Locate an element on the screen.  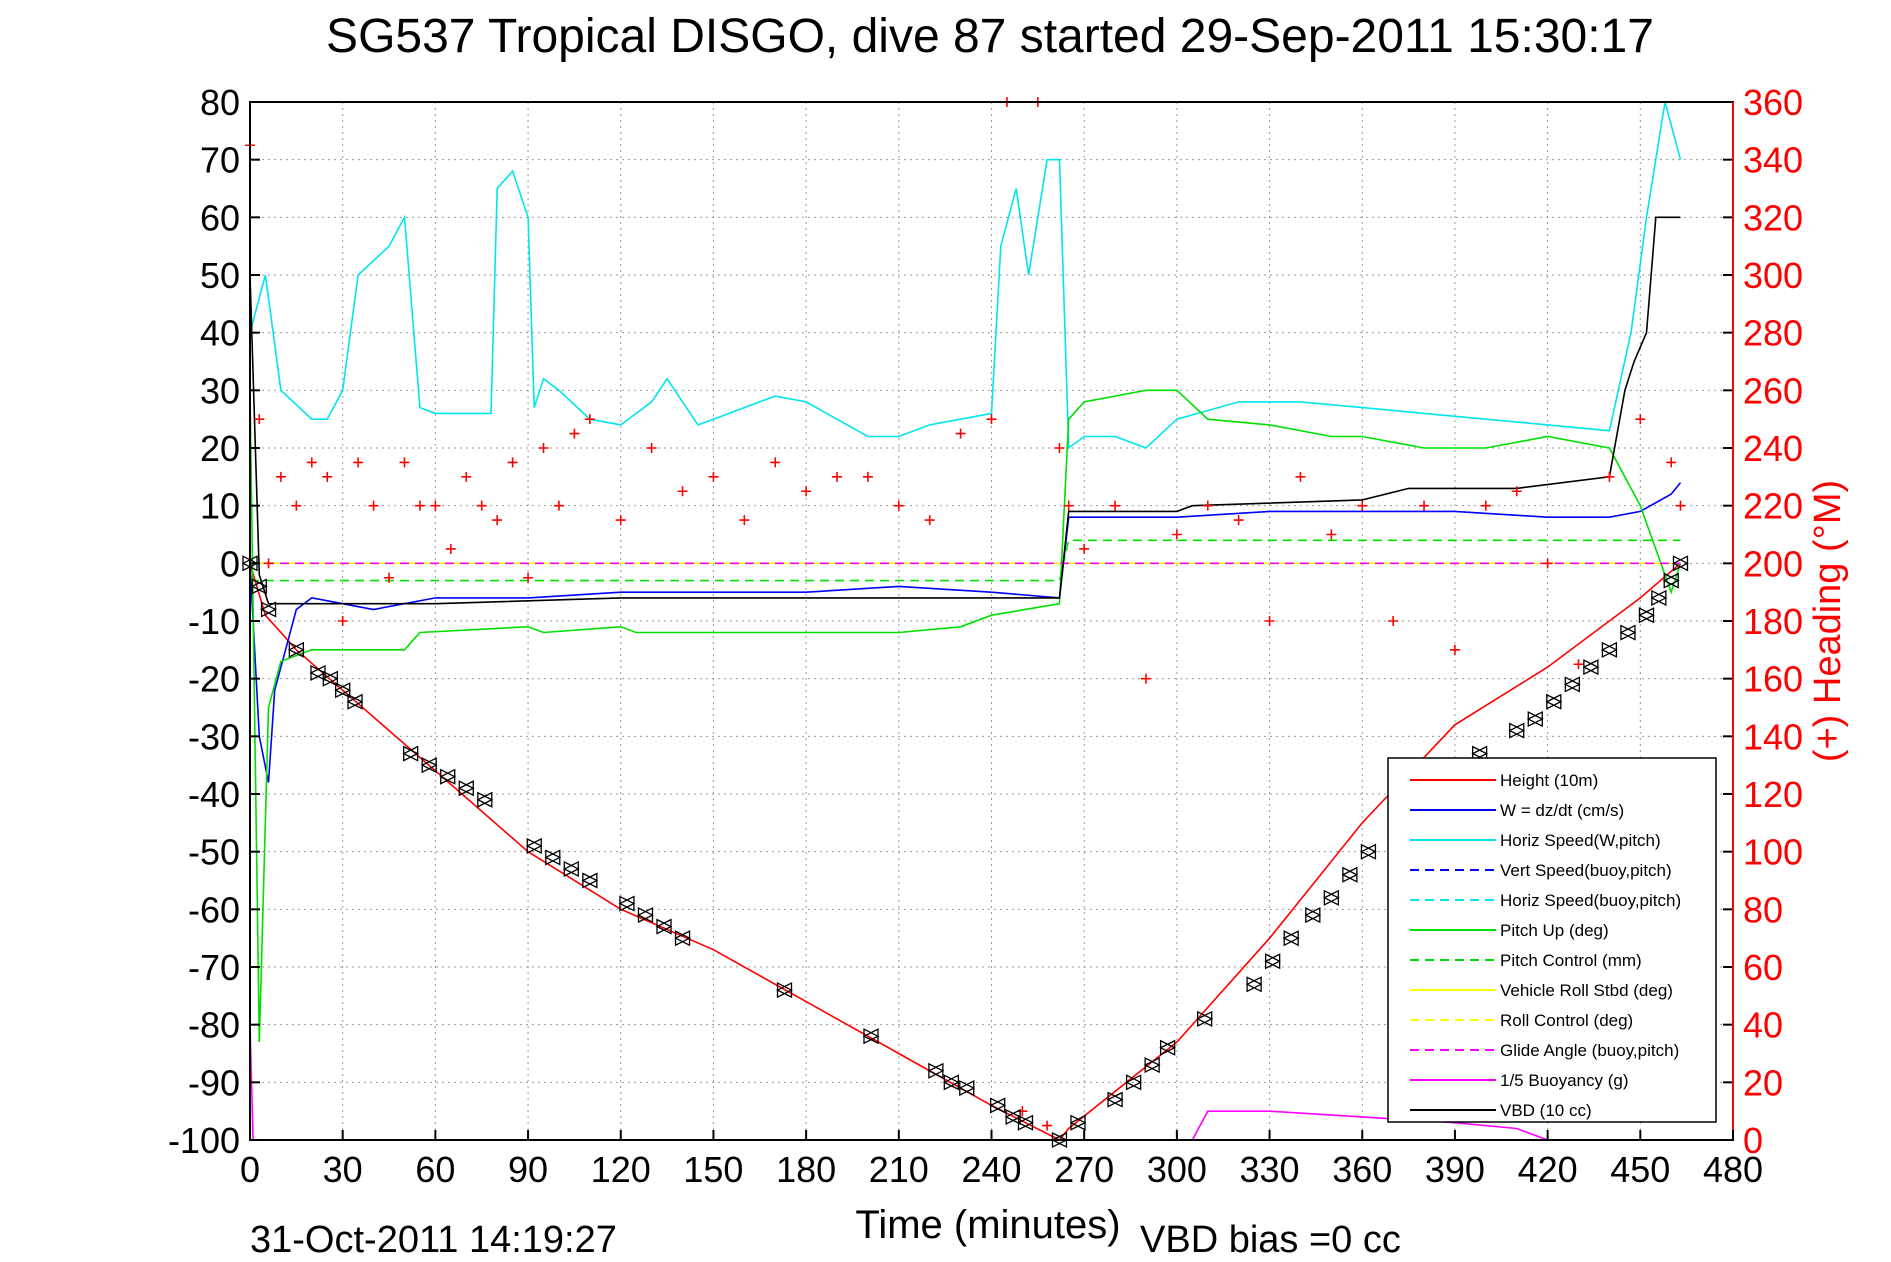
legend-label-7: Vehicle Roll Stbd (deg) is located at coordinates (1586, 990).